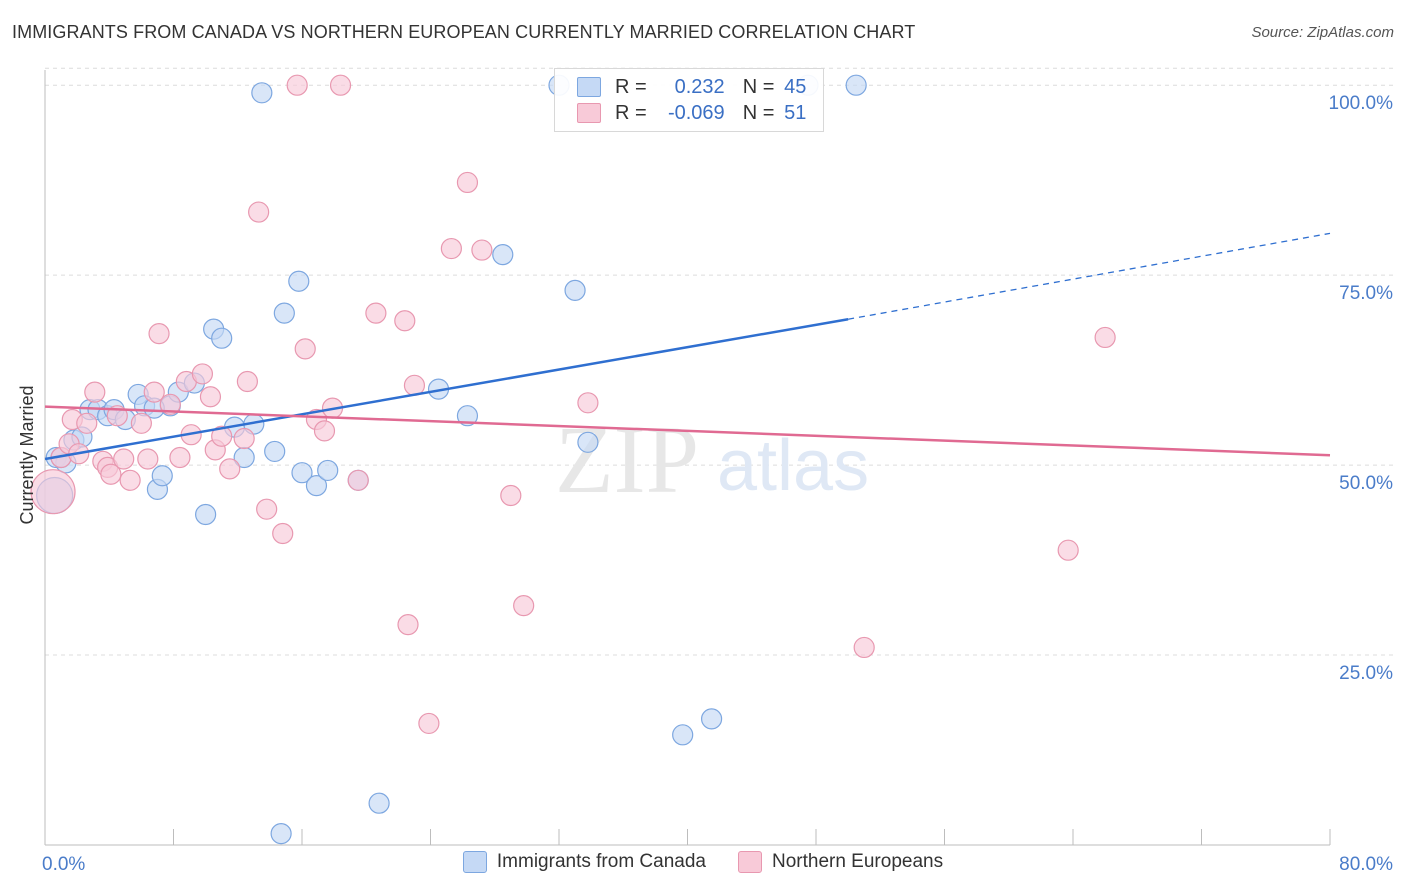 The image size is (1406, 892). What do you see at coordinates (696, 112) in the screenshot?
I see `nordic-r-value: -0.069` at bounding box center [696, 112].